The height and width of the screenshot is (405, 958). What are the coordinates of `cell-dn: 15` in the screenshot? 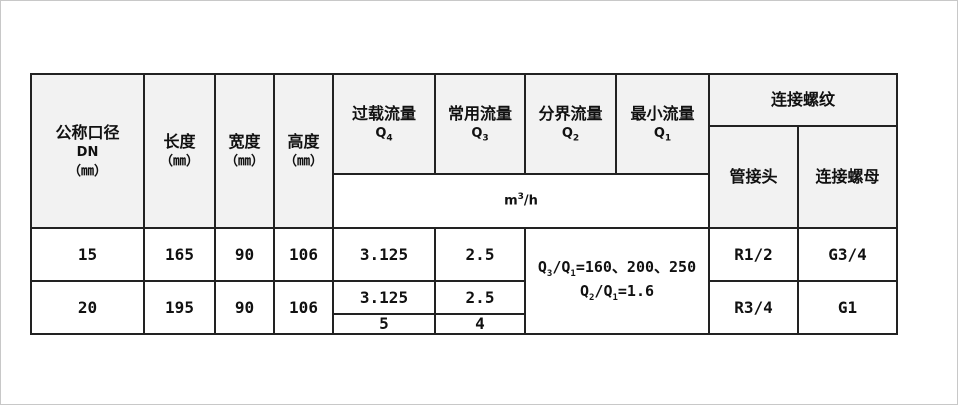 It's located at (87, 254).